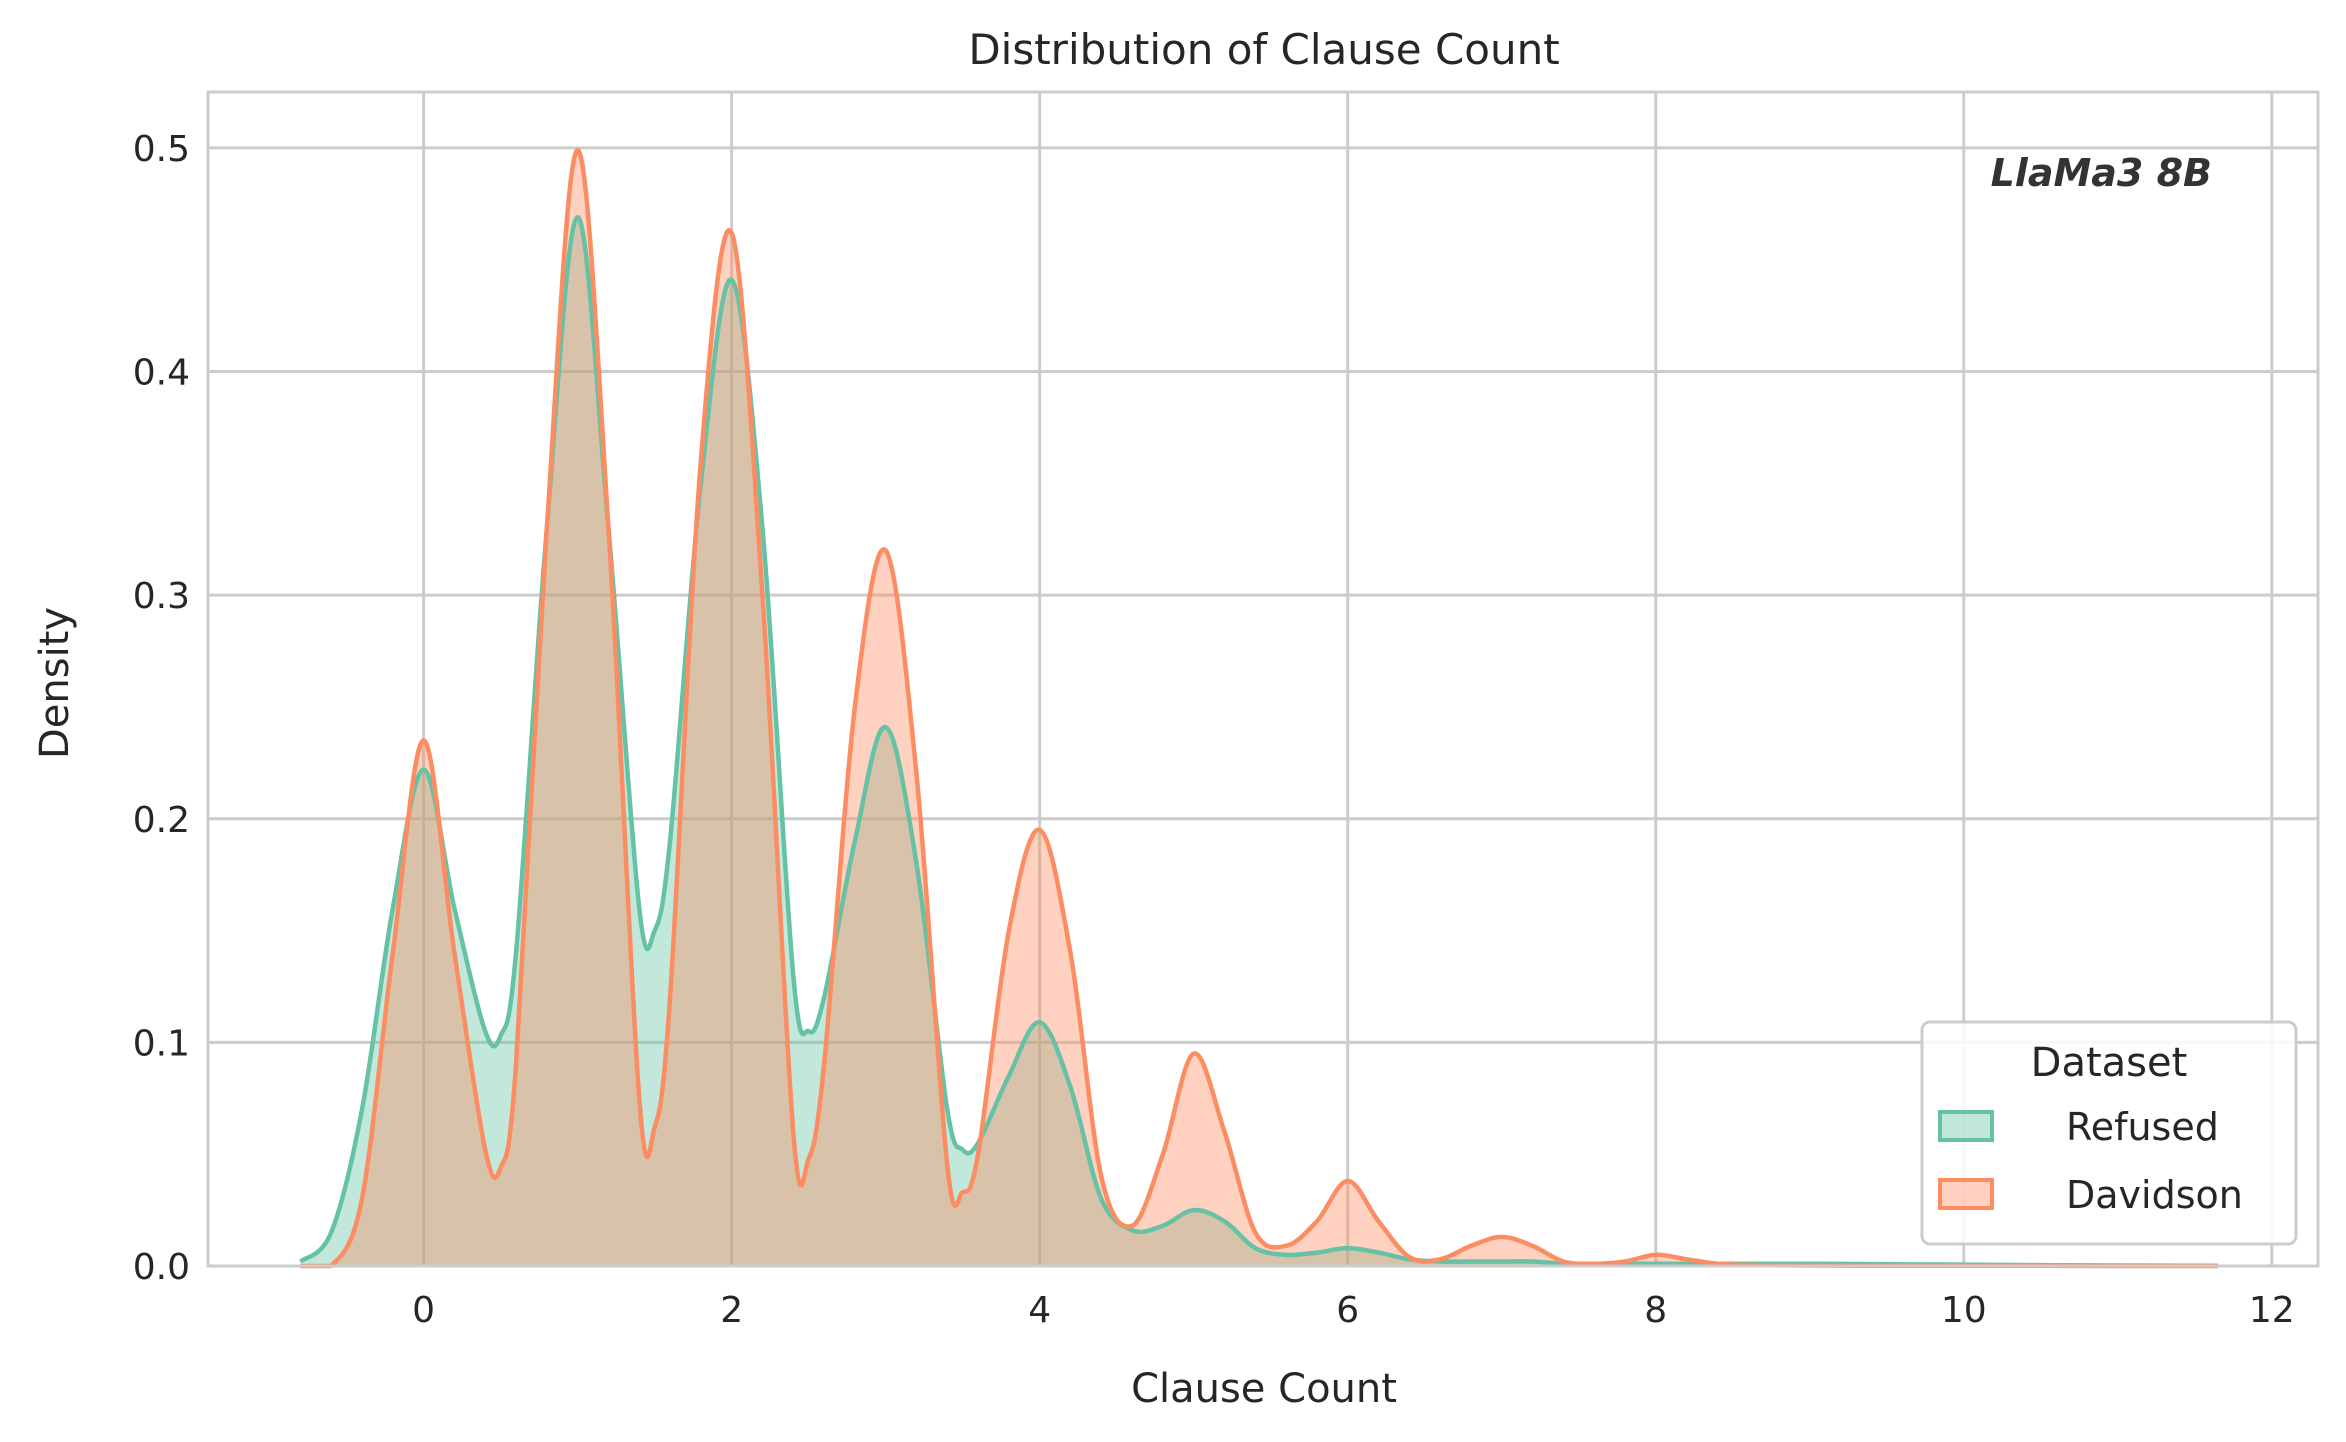 The height and width of the screenshot is (1442, 2346). Describe the element at coordinates (2101, 173) in the screenshot. I see `model-annotation: LlaMa3 8B` at that location.